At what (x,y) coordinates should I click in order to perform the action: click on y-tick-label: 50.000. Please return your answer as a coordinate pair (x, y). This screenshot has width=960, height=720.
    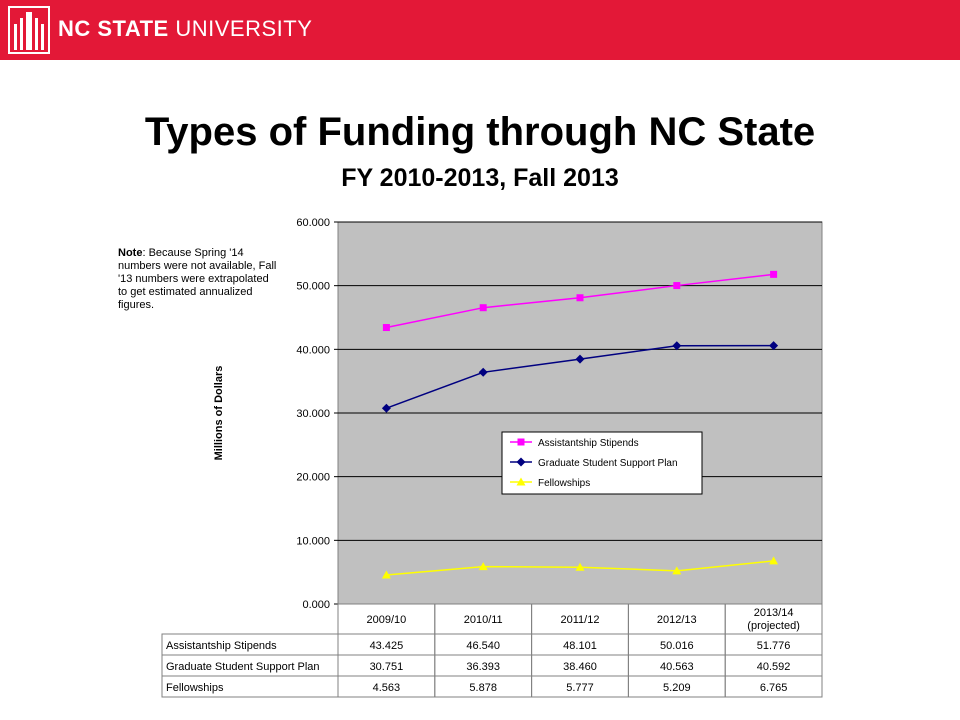
    Looking at the image, I should click on (313, 287).